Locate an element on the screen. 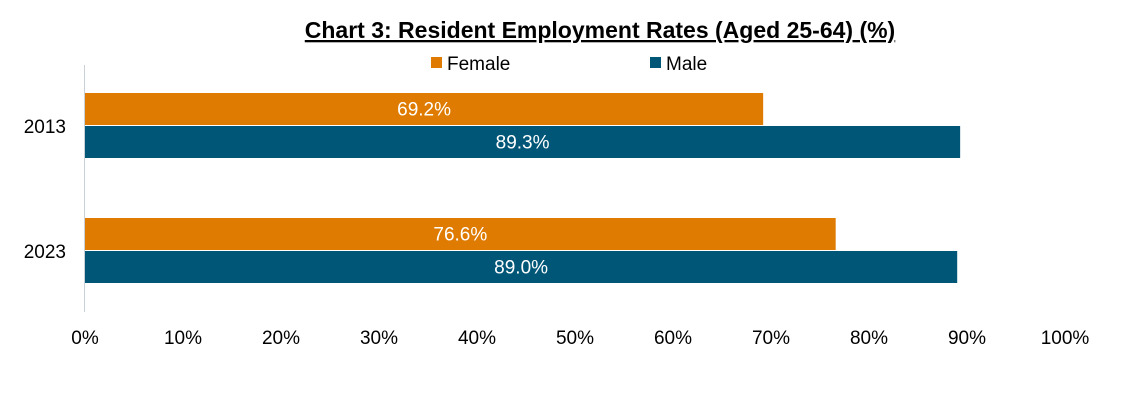  category-label-2013: 2013 is located at coordinates (45, 127).